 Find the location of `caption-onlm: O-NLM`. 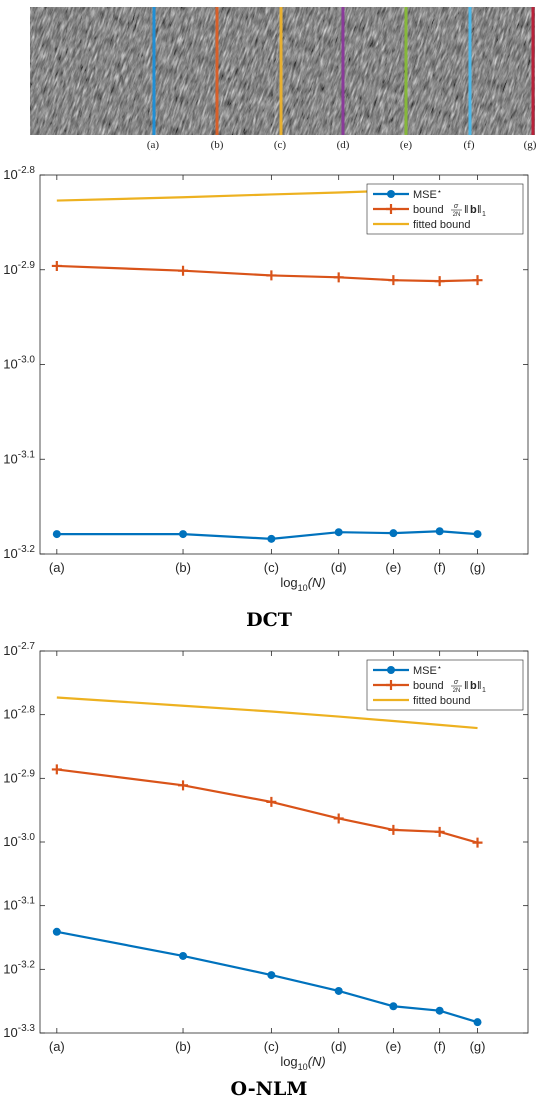

caption-onlm: O-NLM is located at coordinates (269, 1089).